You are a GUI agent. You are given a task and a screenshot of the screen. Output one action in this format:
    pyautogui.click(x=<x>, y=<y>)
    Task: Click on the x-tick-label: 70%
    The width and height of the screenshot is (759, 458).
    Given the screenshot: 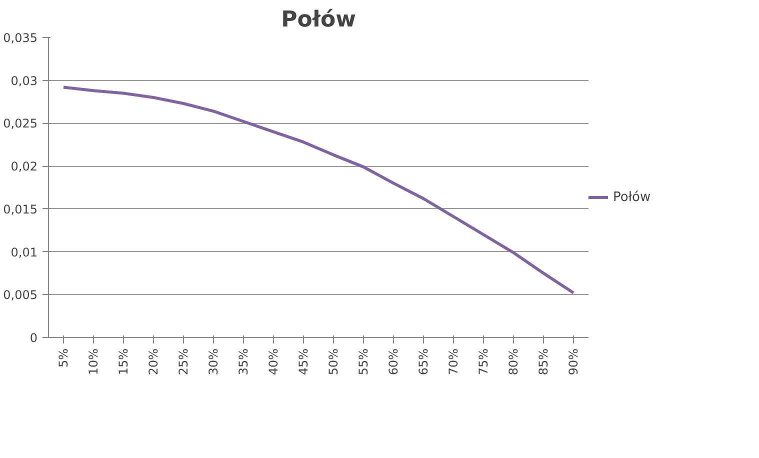 What is the action you would take?
    pyautogui.click(x=453, y=362)
    